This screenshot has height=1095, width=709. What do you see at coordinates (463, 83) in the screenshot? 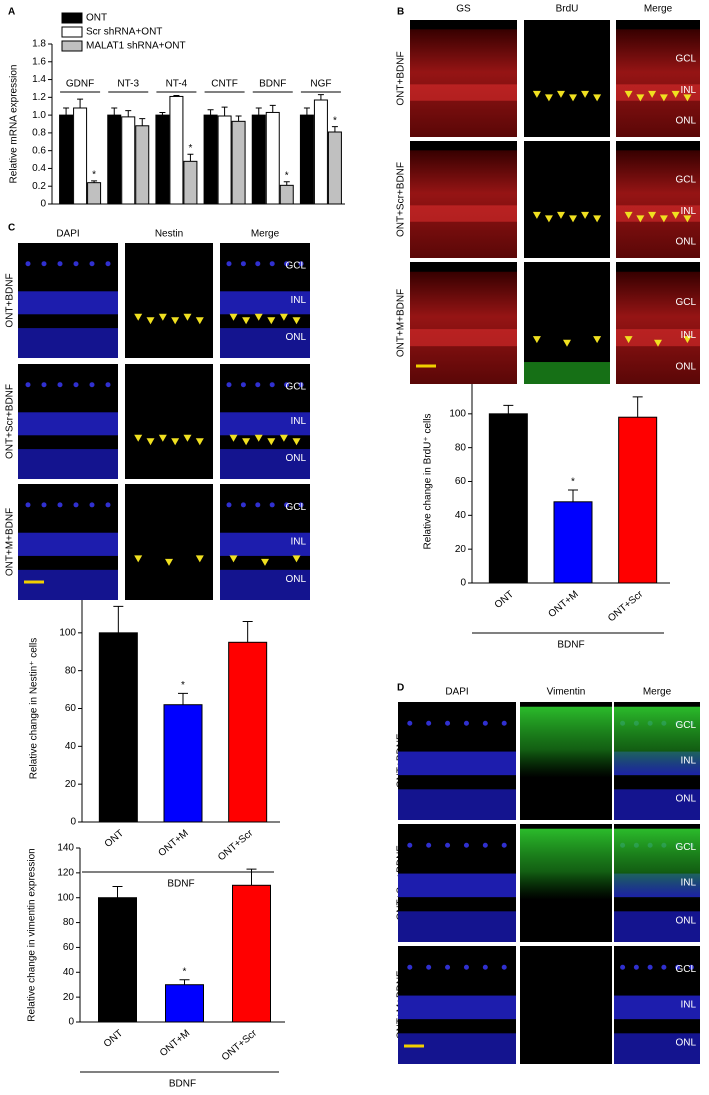
I see `tissue` at bounding box center [463, 83].